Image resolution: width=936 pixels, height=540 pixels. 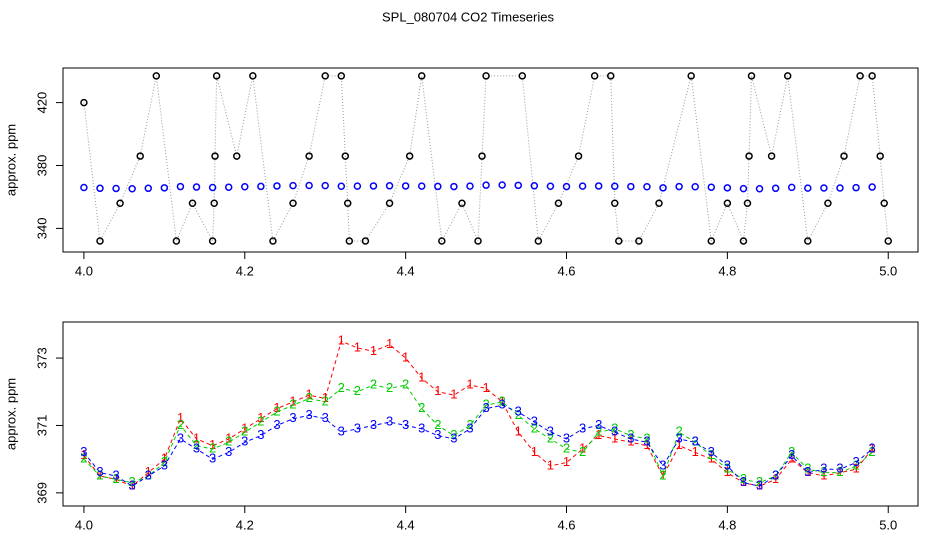 I want to click on y-tick-label: 371, so click(x=41, y=426).